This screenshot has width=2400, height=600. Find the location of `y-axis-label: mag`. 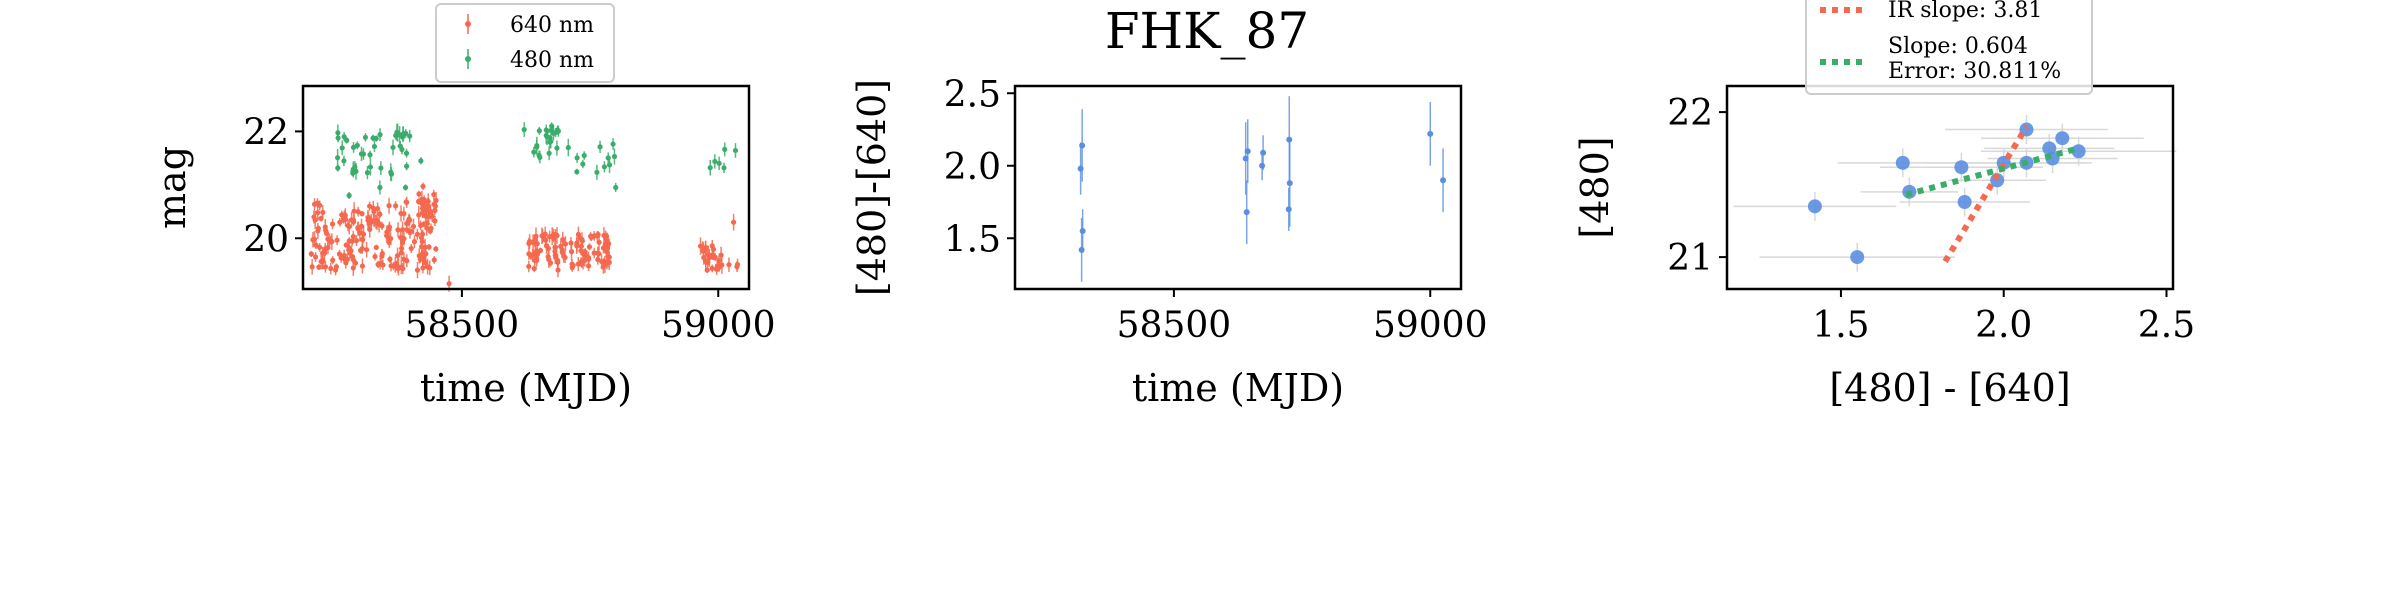

y-axis-label: mag is located at coordinates (172, 187).